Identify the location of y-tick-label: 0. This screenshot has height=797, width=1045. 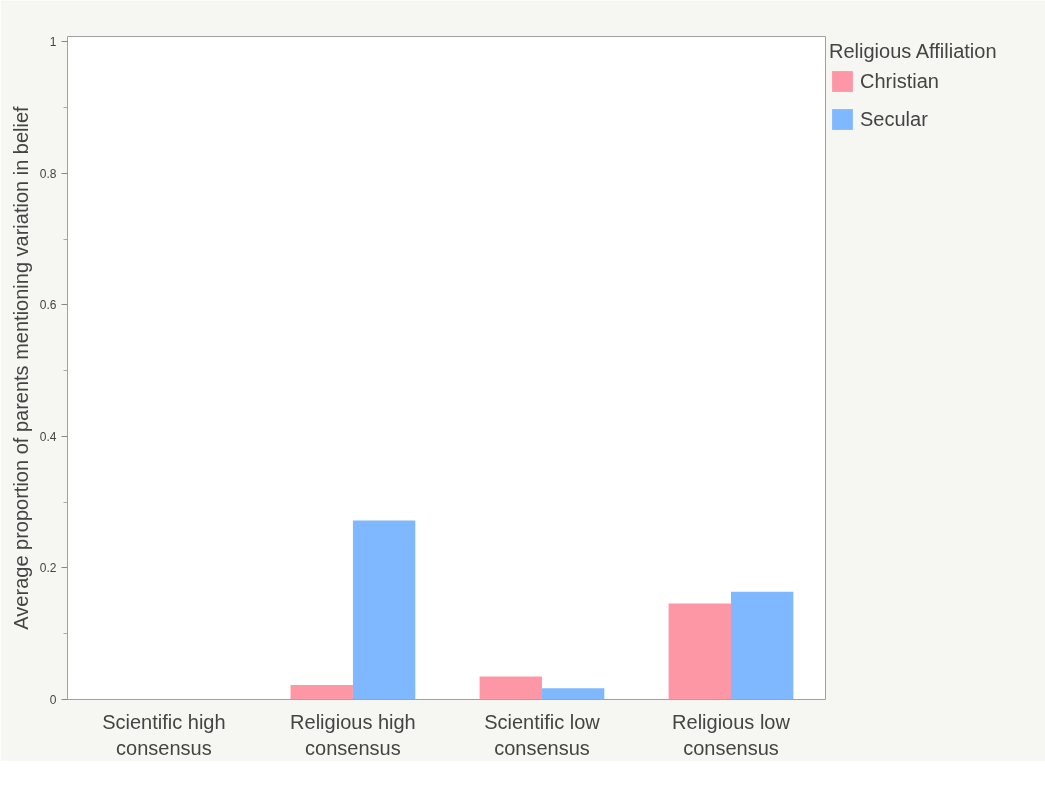
(53, 700).